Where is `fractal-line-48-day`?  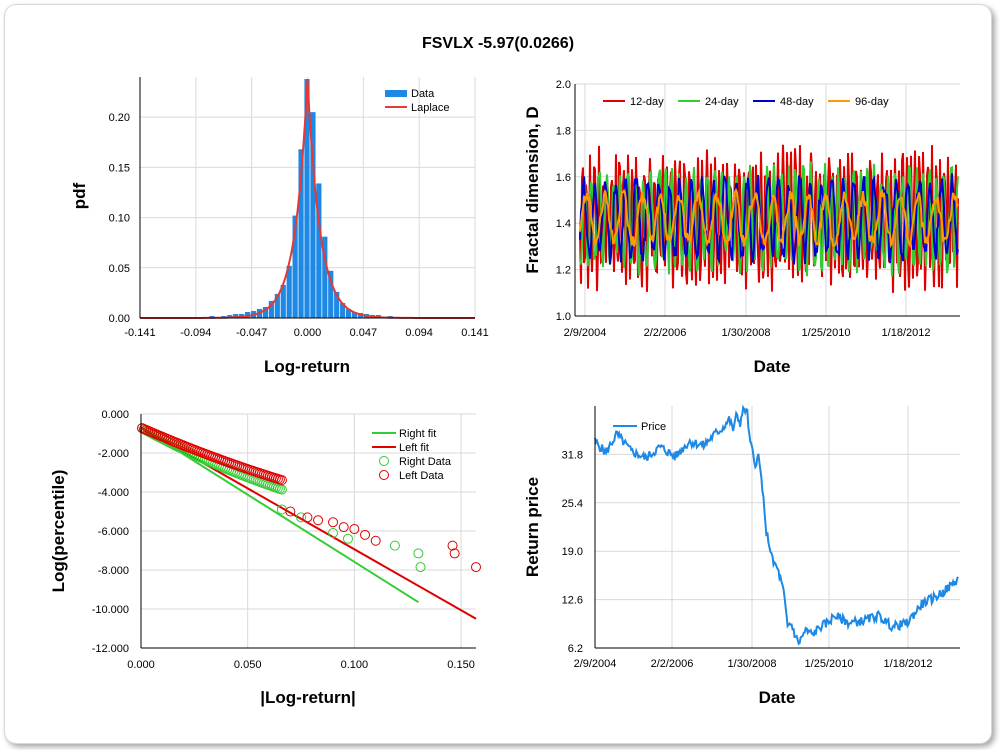 fractal-line-48-day is located at coordinates (769, 219).